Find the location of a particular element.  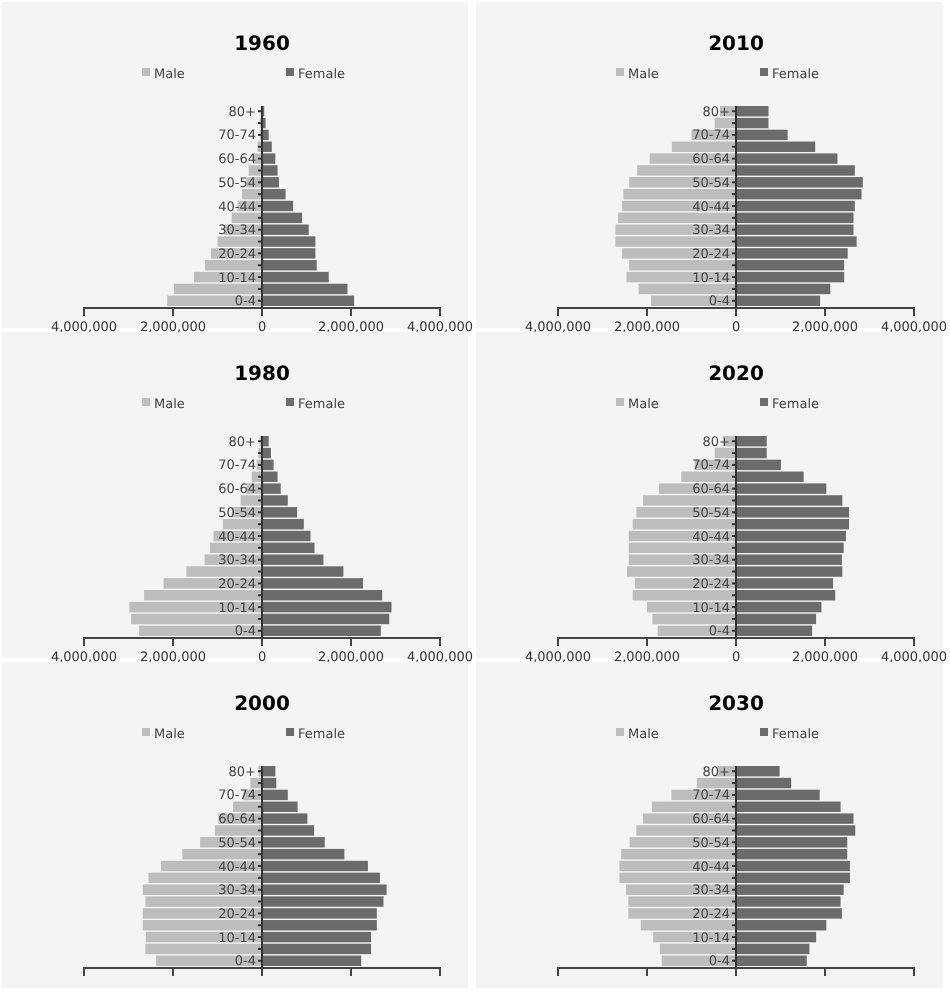

chart-title: 2010 is located at coordinates (736, 45).